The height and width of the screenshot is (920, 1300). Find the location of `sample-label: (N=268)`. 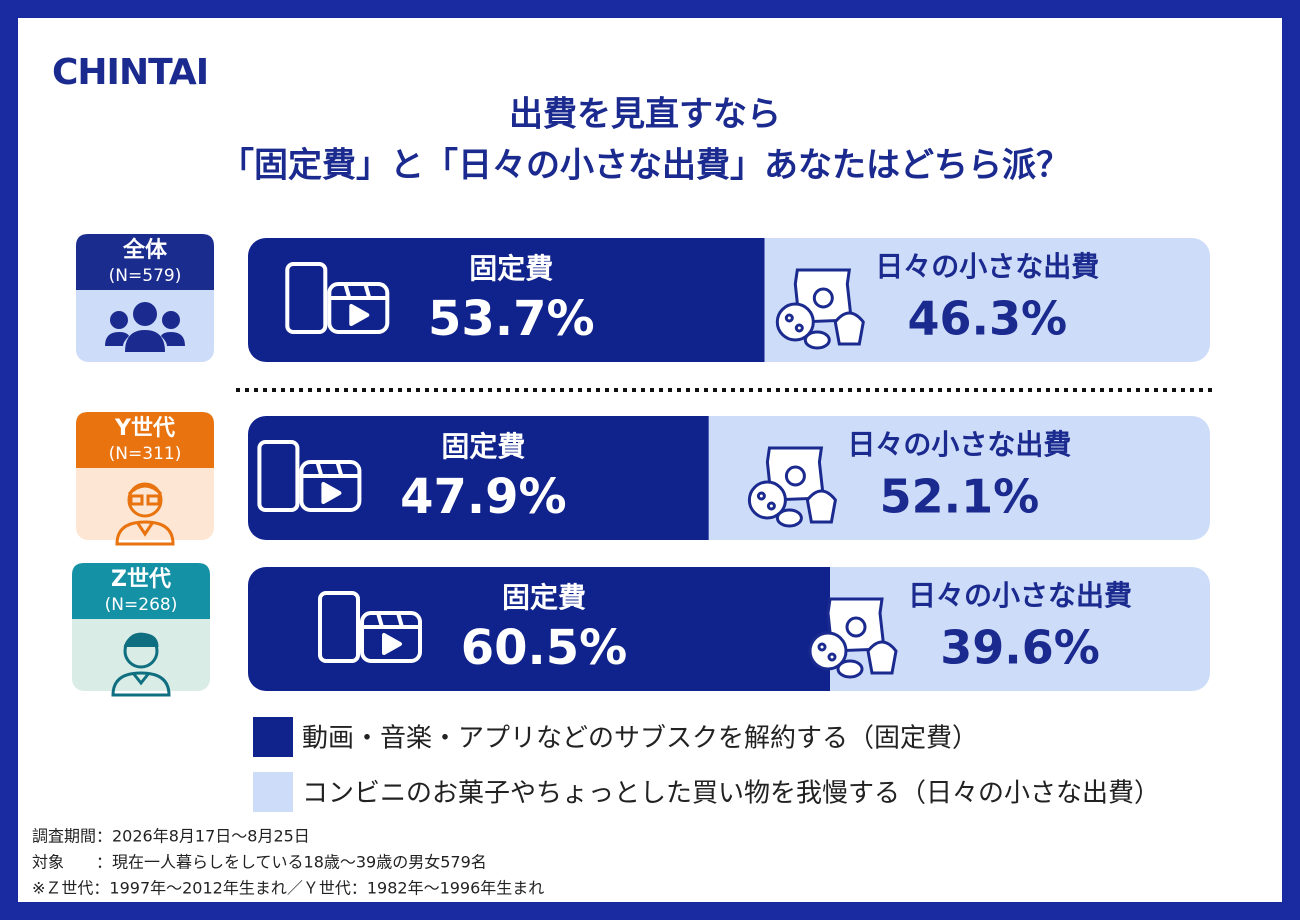

sample-label: (N=268) is located at coordinates (141, 605).